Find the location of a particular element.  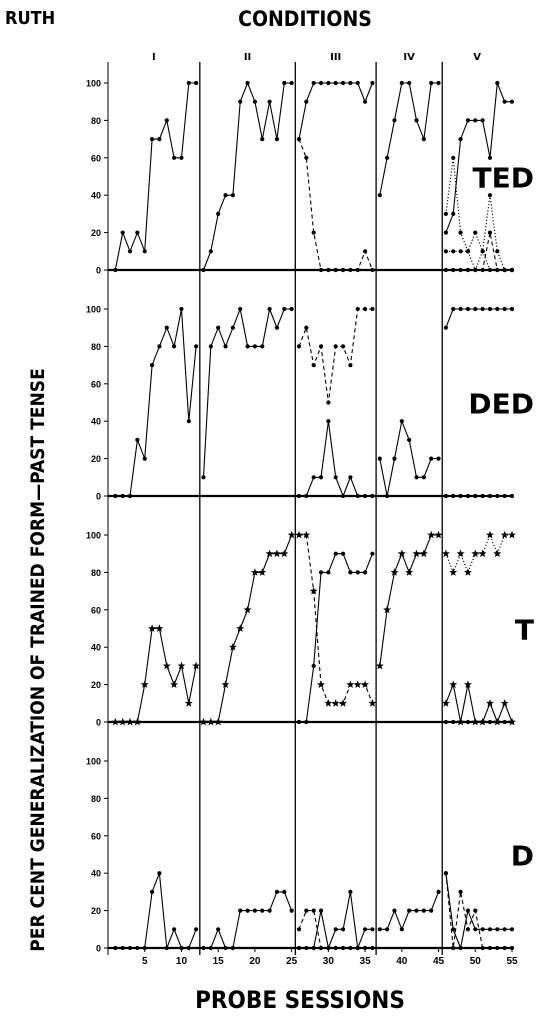

y-tick-label: 60 is located at coordinates (96, 158).